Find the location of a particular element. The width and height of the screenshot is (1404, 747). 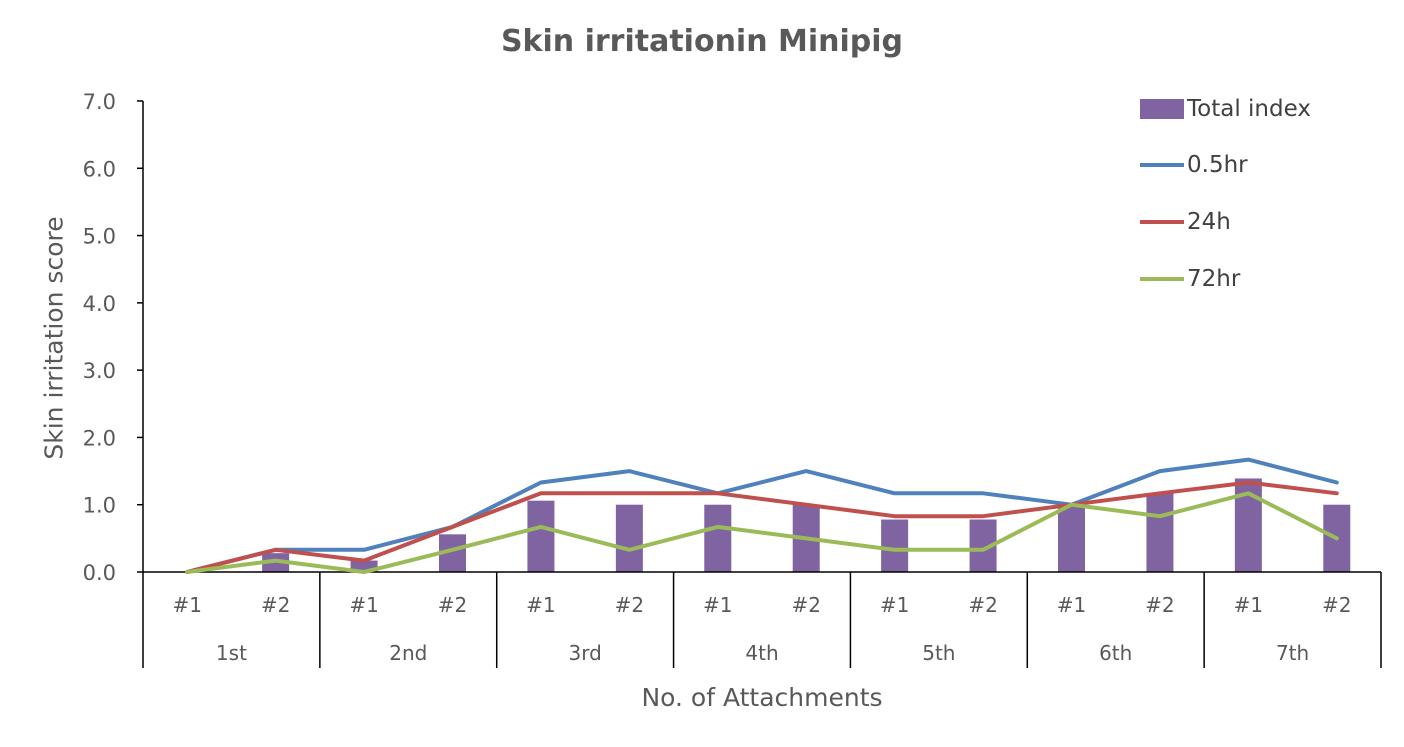

series-line-72hr is located at coordinates (762, 532).